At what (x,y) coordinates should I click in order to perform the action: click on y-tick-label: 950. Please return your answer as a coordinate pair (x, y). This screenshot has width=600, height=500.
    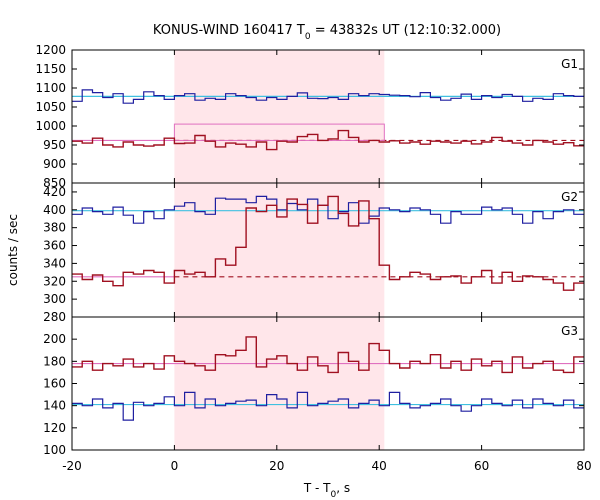
    Looking at the image, I should click on (54, 145).